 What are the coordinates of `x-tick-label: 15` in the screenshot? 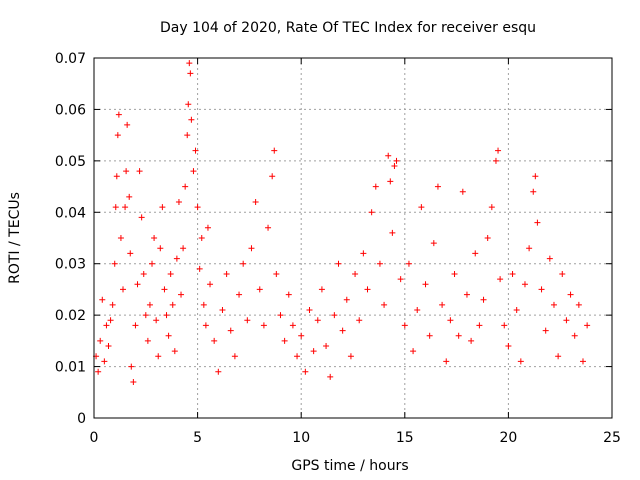 It's located at (405, 438).